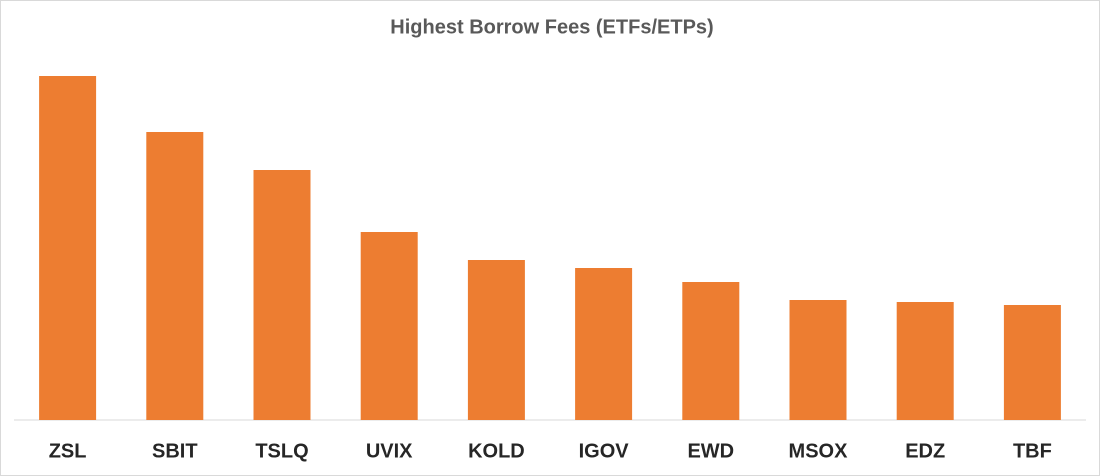 This screenshot has height=476, width=1100. Describe the element at coordinates (68, 451) in the screenshot. I see `x-tick-label: ZSL` at that location.